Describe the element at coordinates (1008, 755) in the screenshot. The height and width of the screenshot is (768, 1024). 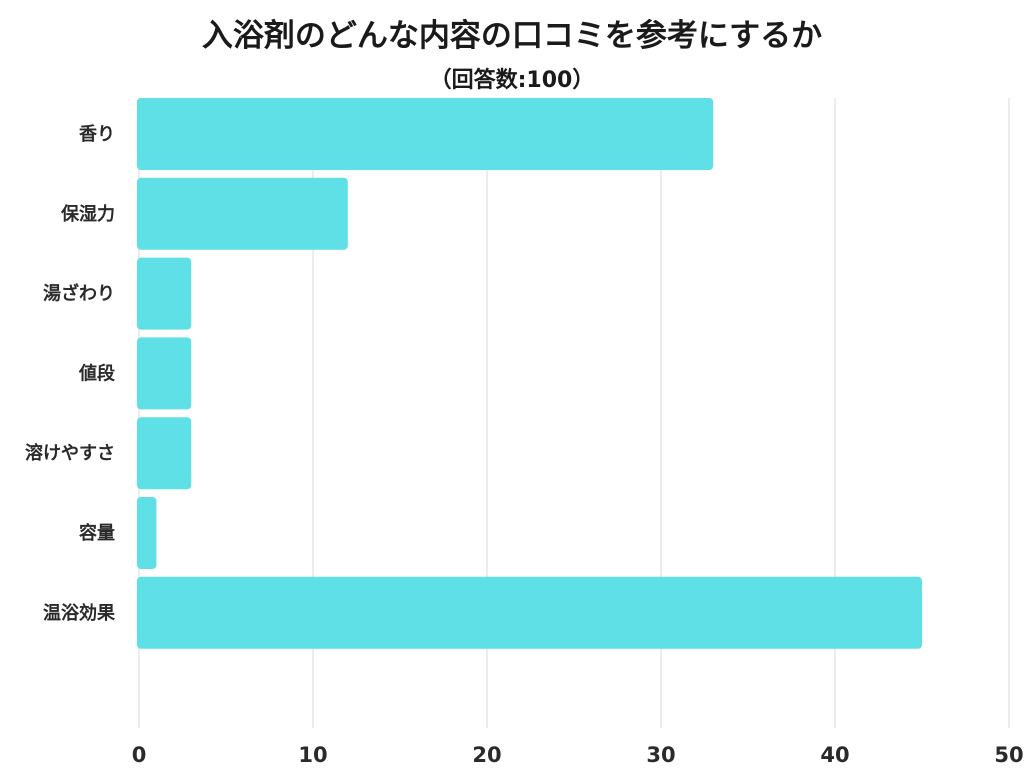
I see `x-tick-label: 50` at that location.